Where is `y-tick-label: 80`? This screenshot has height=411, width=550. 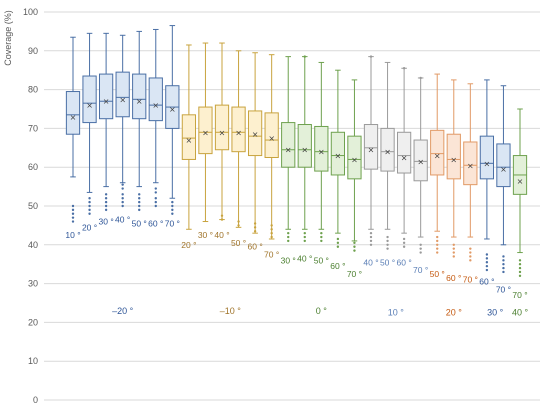
y-tick-label: 80 is located at coordinates (33, 90).